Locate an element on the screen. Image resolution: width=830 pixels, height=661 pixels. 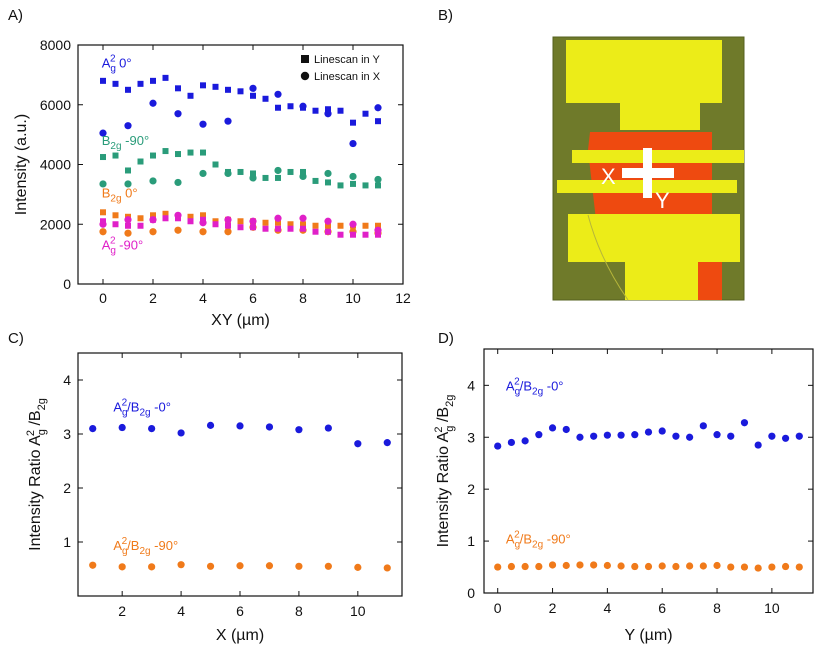
y-tick-label: 2 is located at coordinates (67, 488).